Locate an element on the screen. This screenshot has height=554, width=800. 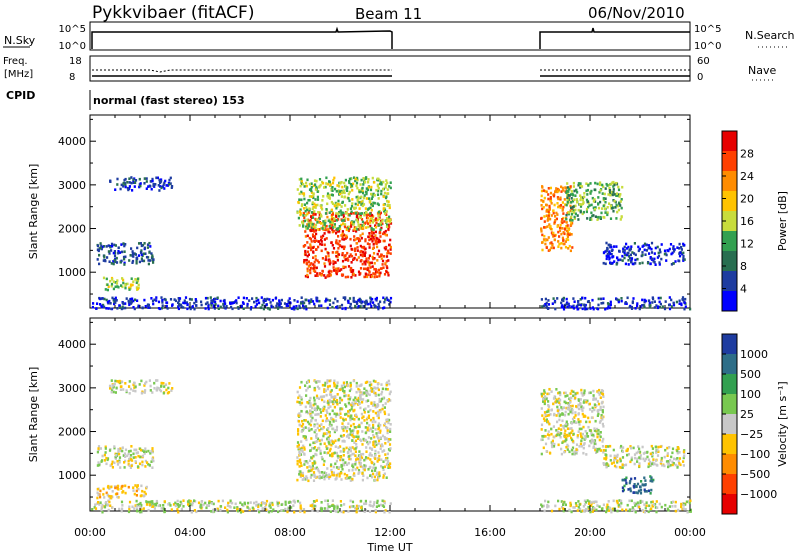
nave-tick-top: 60 is located at coordinates (703, 61).